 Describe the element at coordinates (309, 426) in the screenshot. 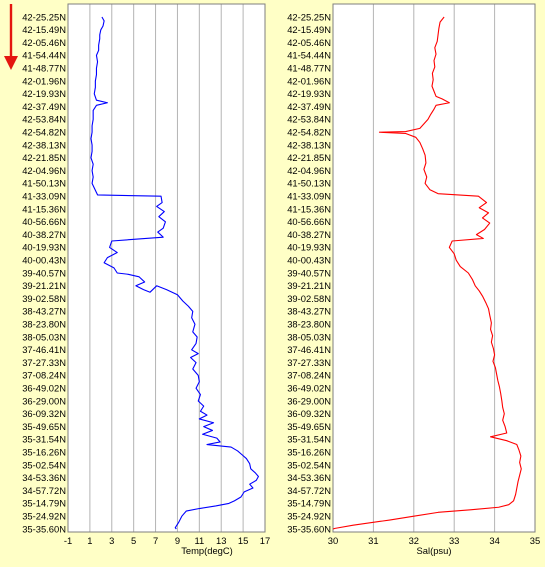

I see `y-tick-label: 35-49.65N` at that location.